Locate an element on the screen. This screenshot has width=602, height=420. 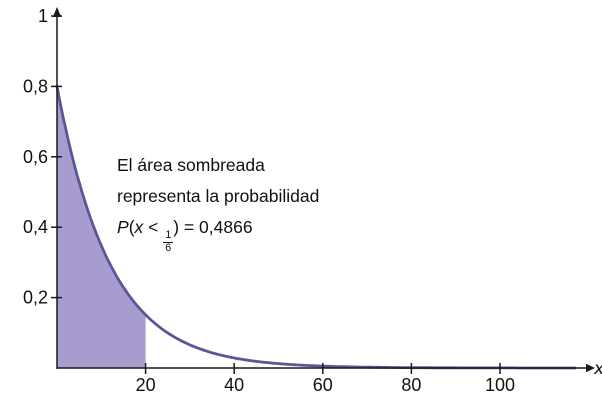
prob-value: 0,4866 is located at coordinates (226, 227).